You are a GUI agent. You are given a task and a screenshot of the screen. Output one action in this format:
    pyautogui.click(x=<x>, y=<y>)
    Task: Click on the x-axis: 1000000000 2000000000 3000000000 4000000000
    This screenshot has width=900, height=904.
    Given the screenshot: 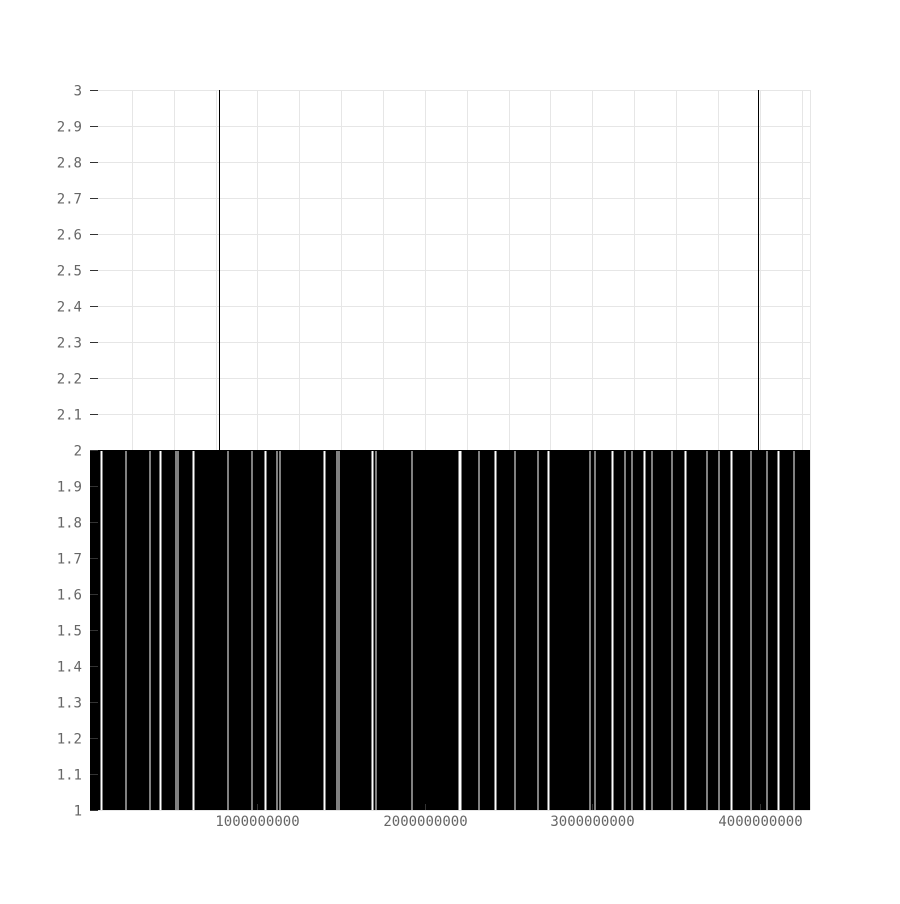 What is the action you would take?
    pyautogui.click(x=509, y=817)
    